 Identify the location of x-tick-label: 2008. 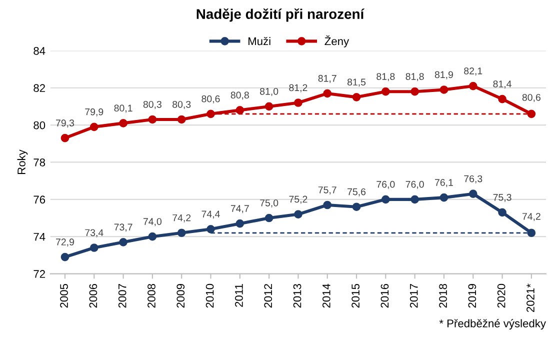
(152, 296).